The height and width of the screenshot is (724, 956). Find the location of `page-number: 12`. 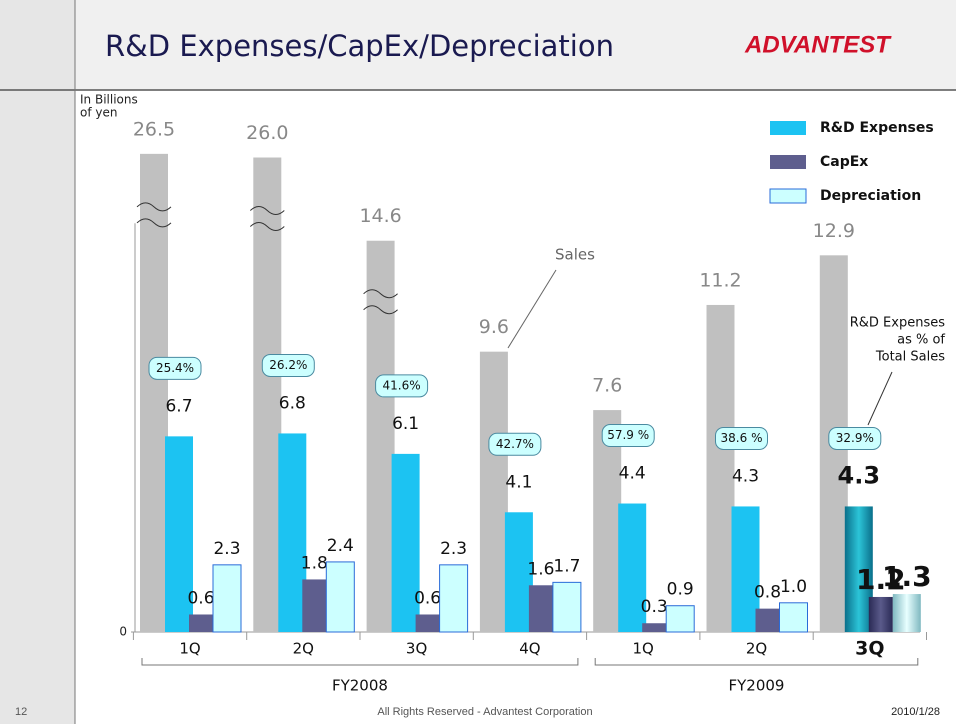

page-number: 12 is located at coordinates (21, 712).